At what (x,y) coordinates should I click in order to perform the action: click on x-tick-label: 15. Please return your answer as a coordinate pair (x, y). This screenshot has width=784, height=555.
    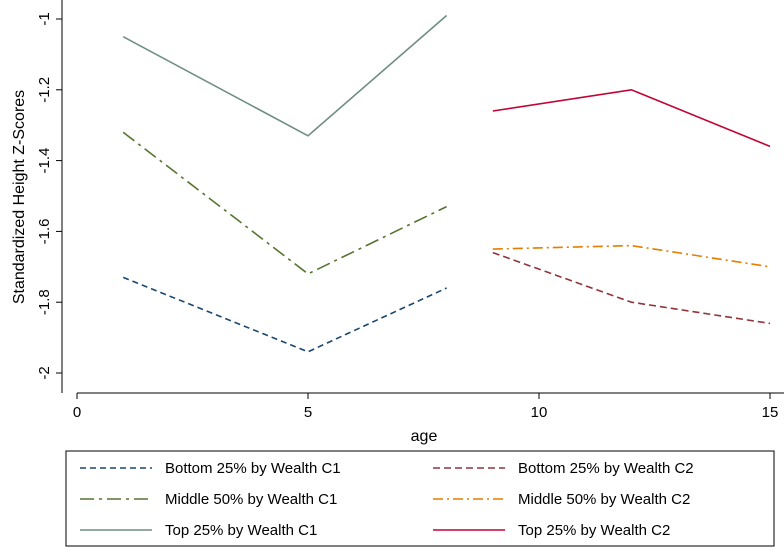
    Looking at the image, I should click on (770, 412).